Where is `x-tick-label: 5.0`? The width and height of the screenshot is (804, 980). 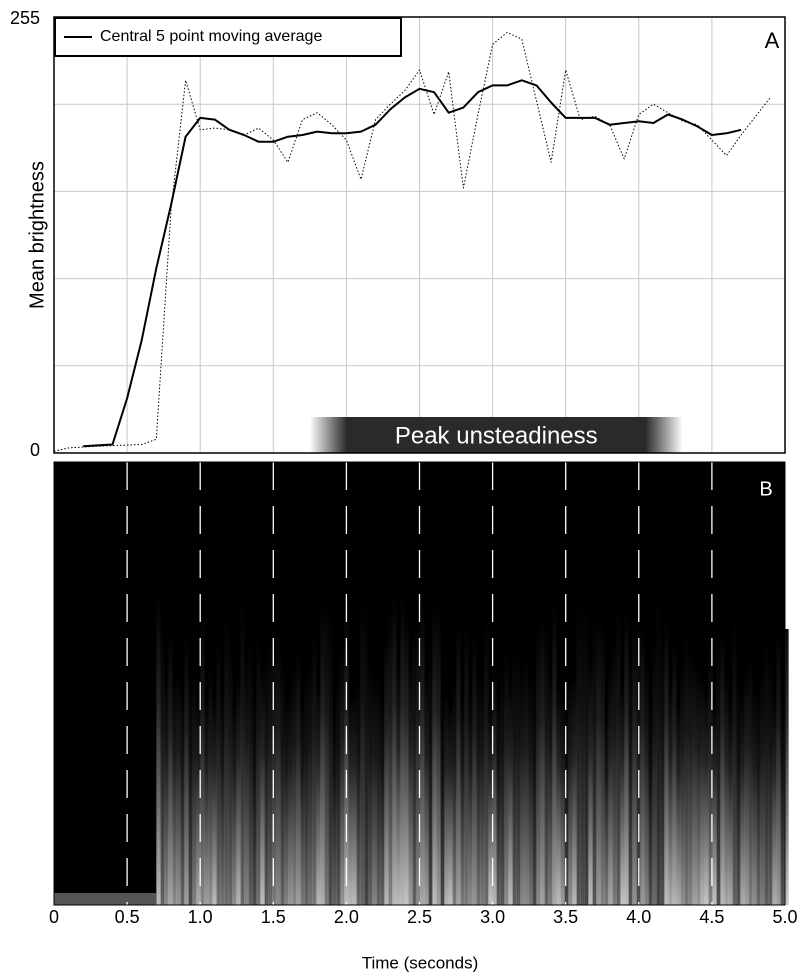
x-tick-label: 5.0 is located at coordinates (784, 917).